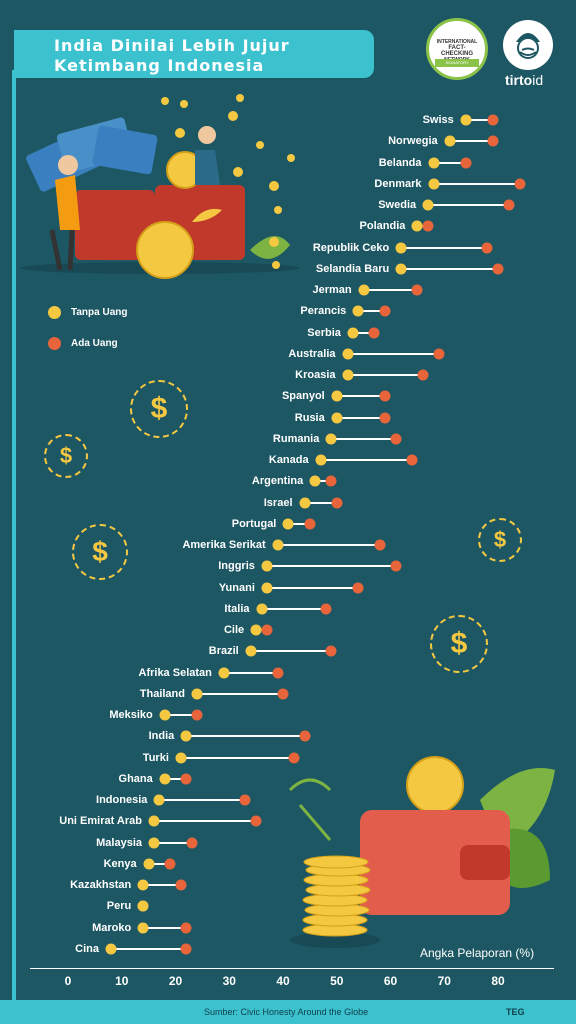  Describe the element at coordinates (400, 162) in the screenshot. I see `country-label: Belanda` at that location.